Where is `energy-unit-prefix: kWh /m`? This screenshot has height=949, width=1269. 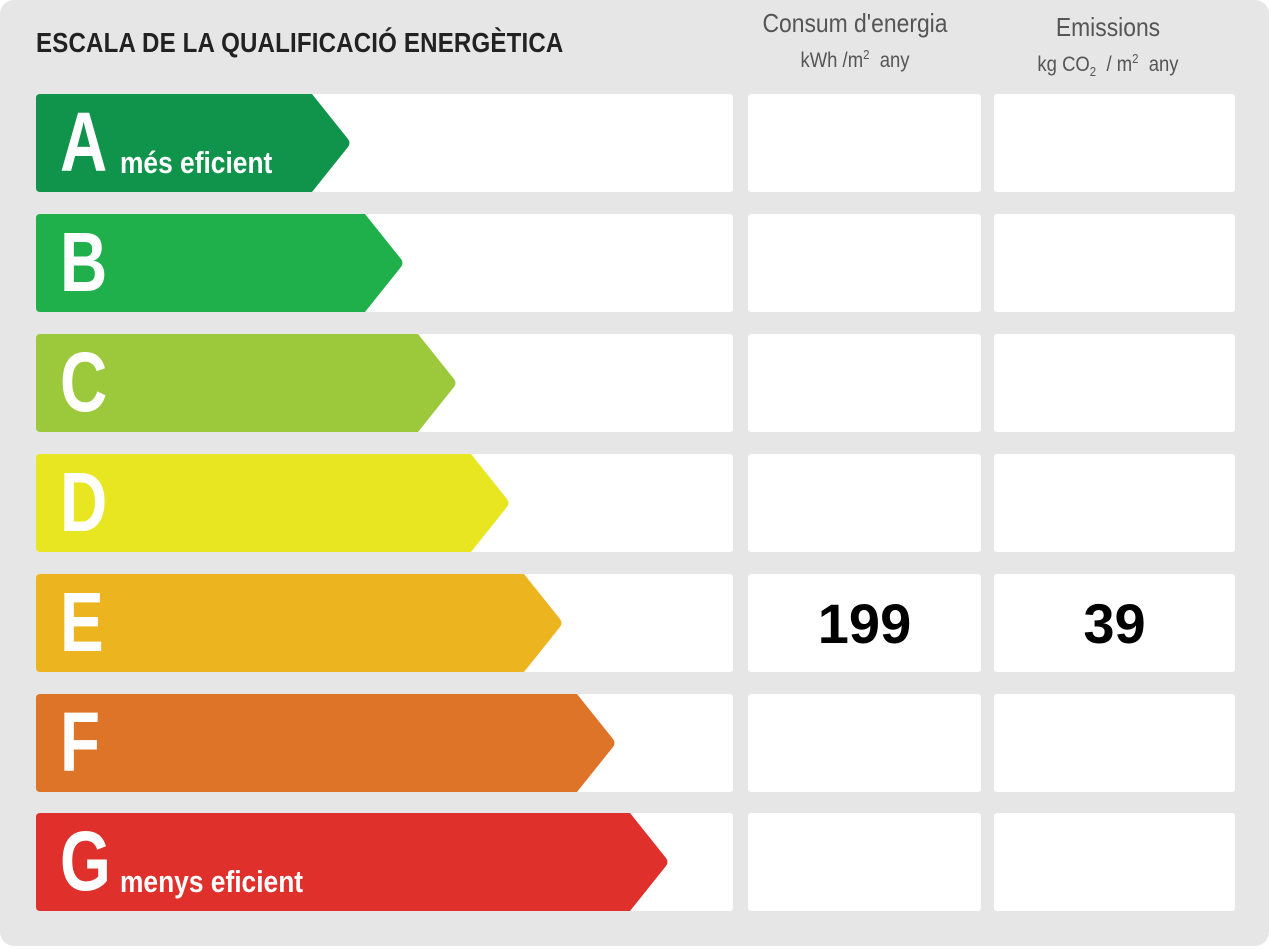 energy-unit-prefix: kWh /m is located at coordinates (832, 60).